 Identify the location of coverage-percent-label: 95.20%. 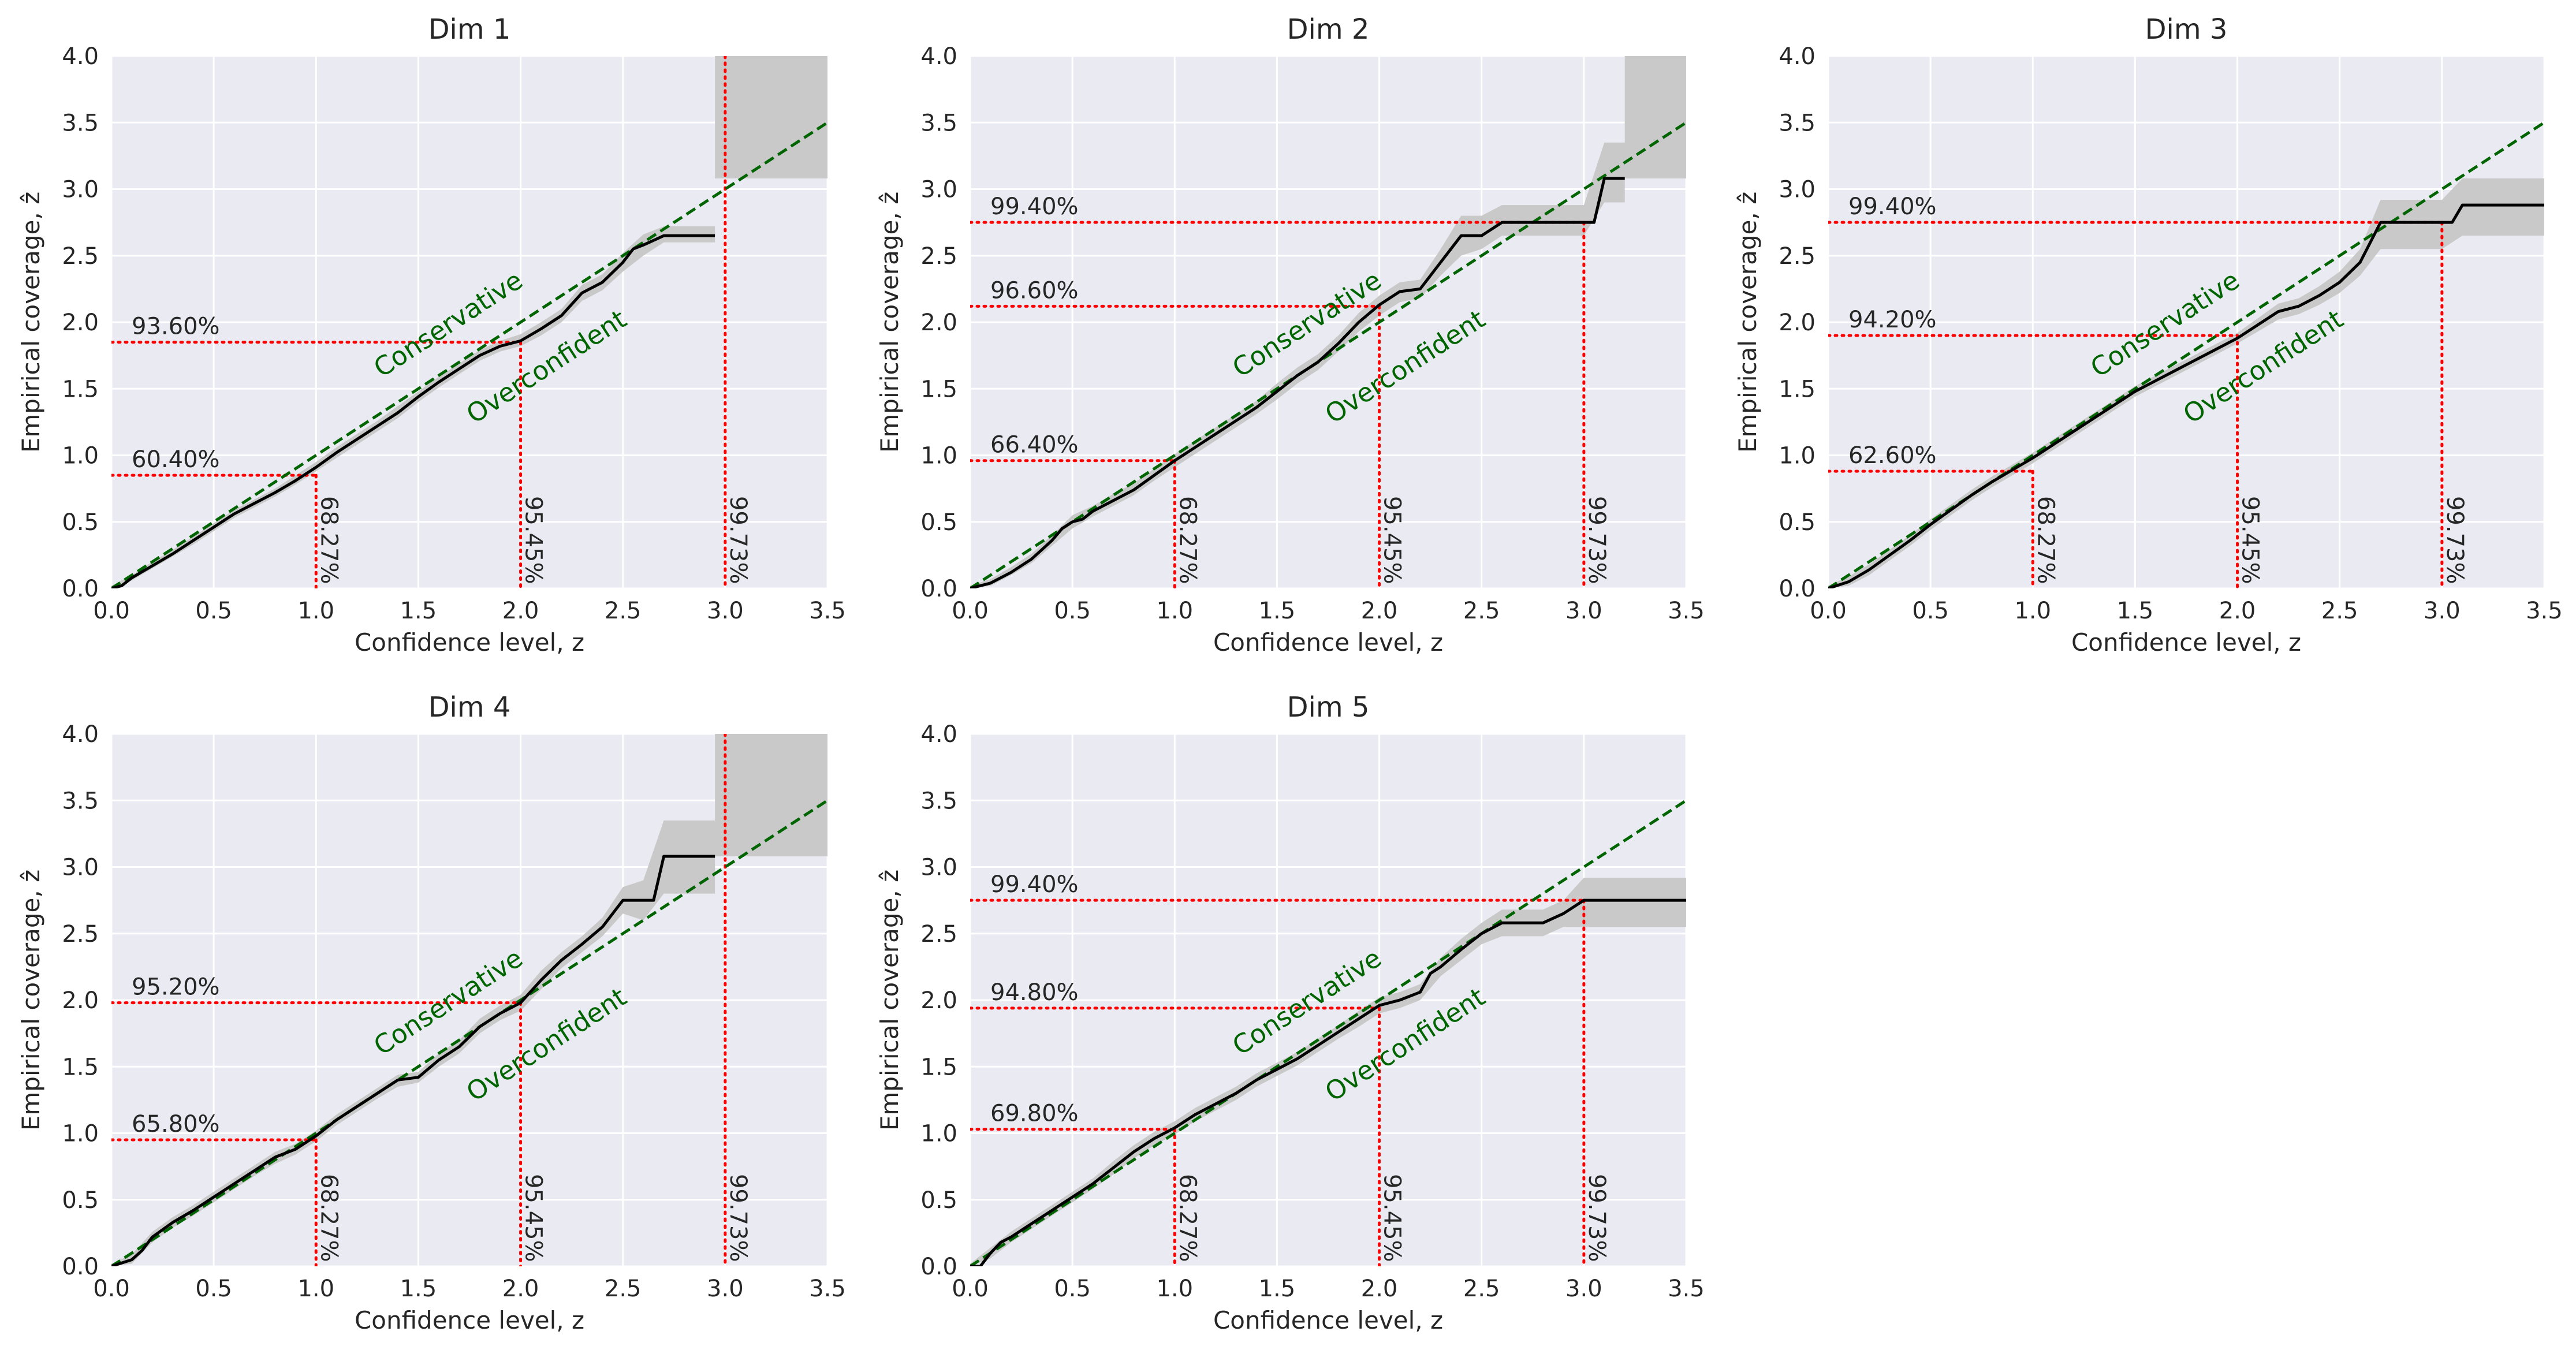
(176, 988).